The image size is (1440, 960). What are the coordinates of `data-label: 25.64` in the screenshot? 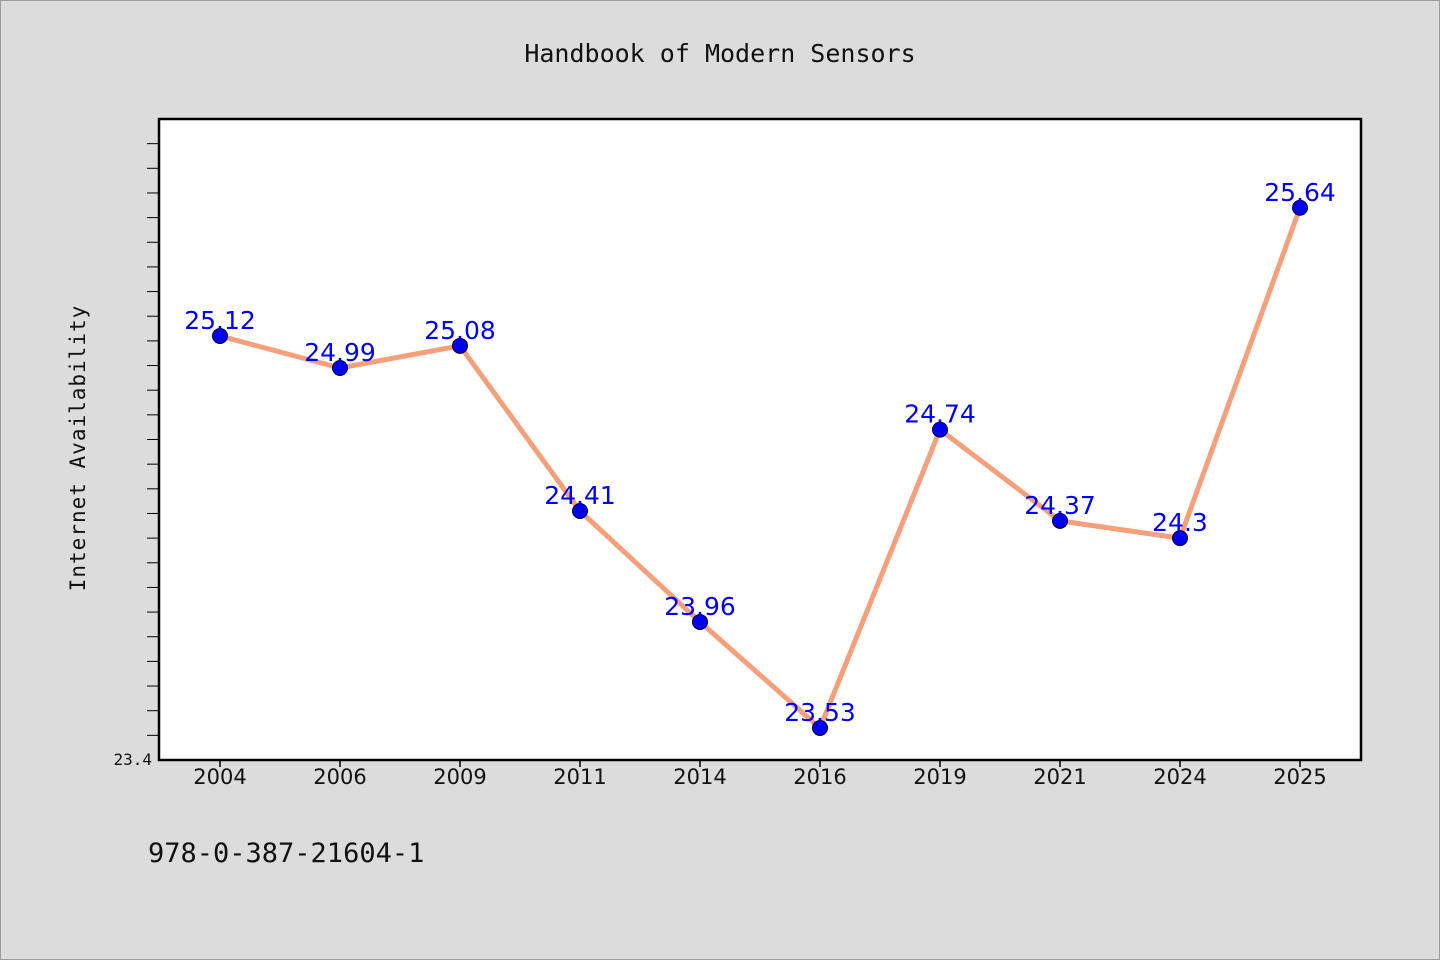 It's located at (1300, 192).